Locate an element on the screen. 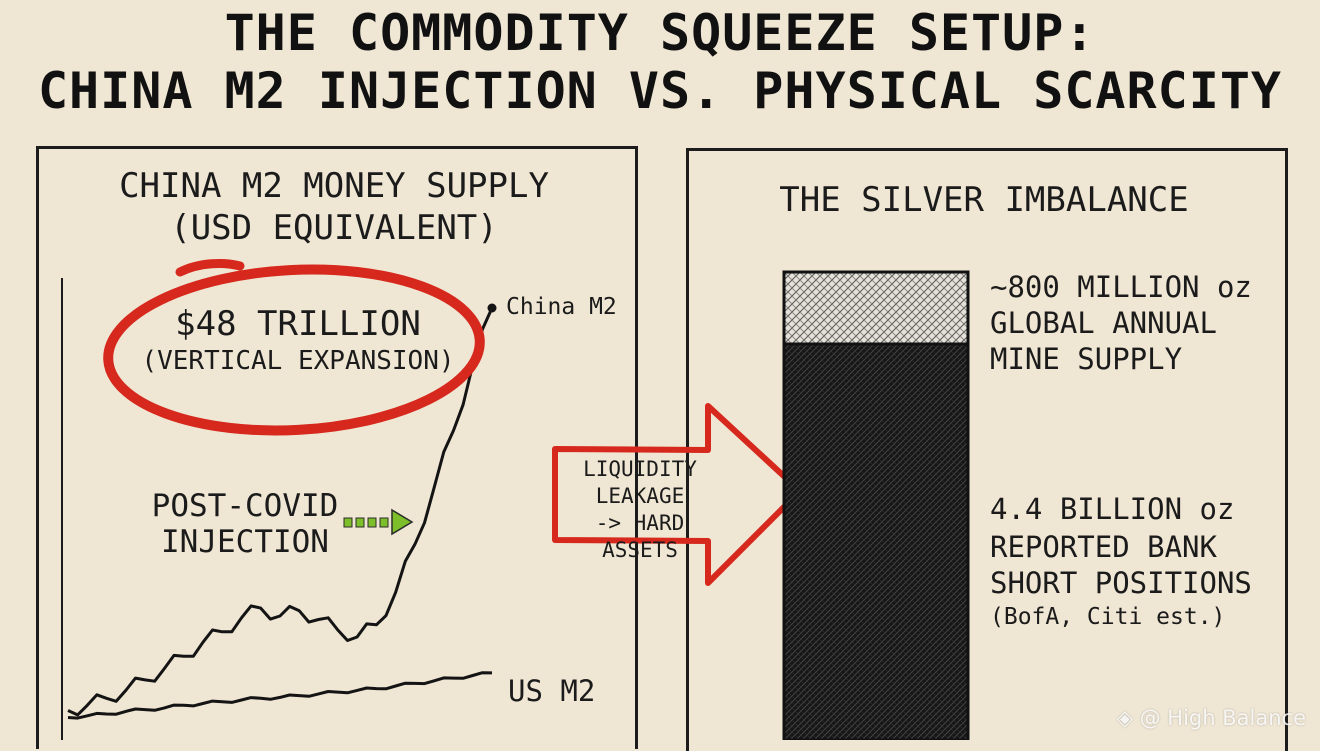  page-title-line2: CHINA M2 INJECTION VS. PHYSICAL SCARCITY is located at coordinates (660, 91).